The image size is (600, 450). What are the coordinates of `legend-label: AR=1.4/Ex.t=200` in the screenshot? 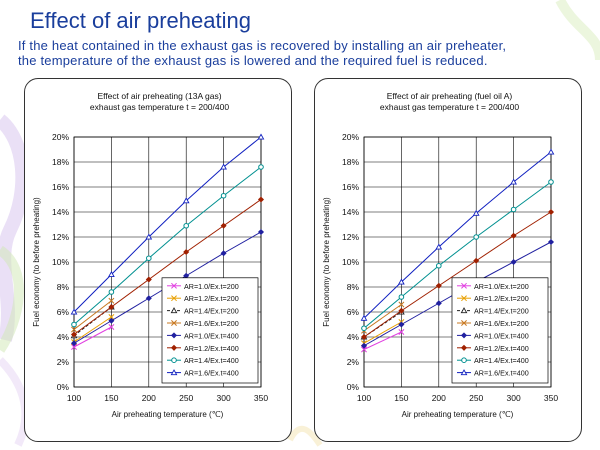 It's located at (501, 311).